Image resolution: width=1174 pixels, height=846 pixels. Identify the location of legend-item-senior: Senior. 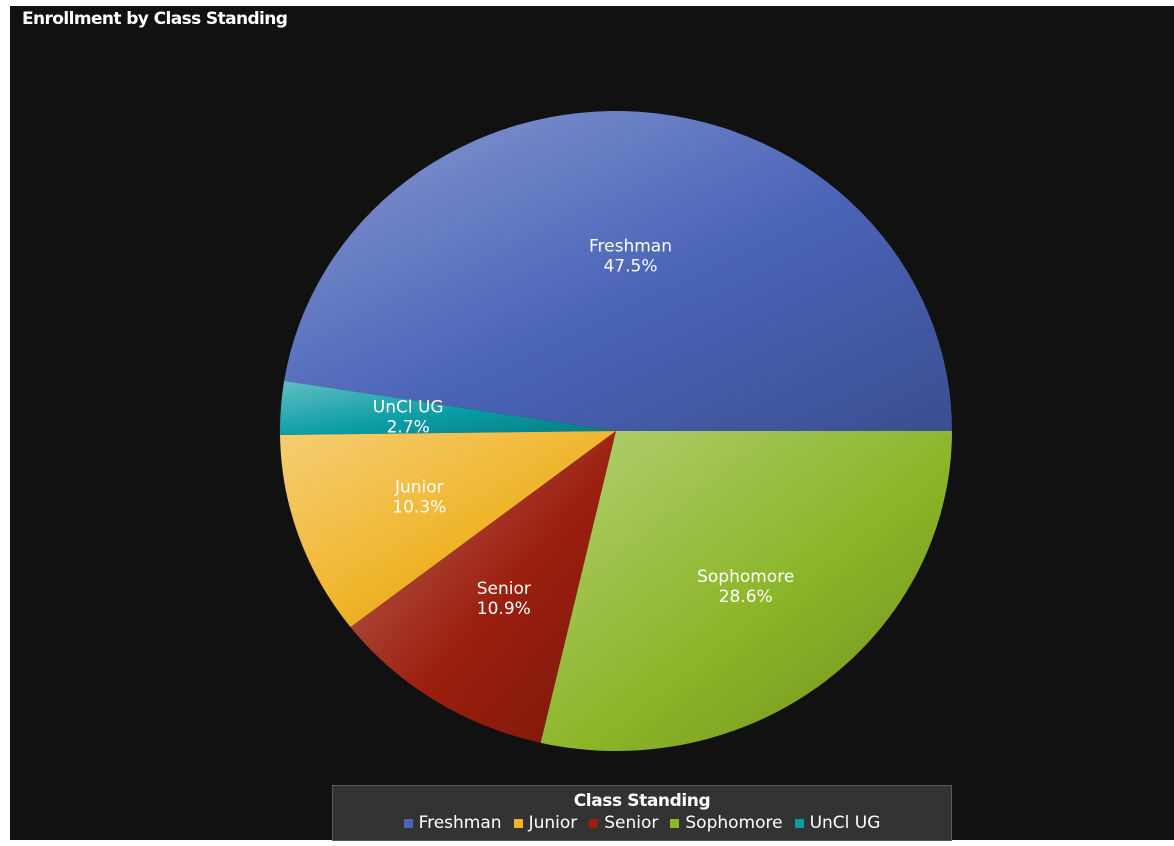
(623, 823).